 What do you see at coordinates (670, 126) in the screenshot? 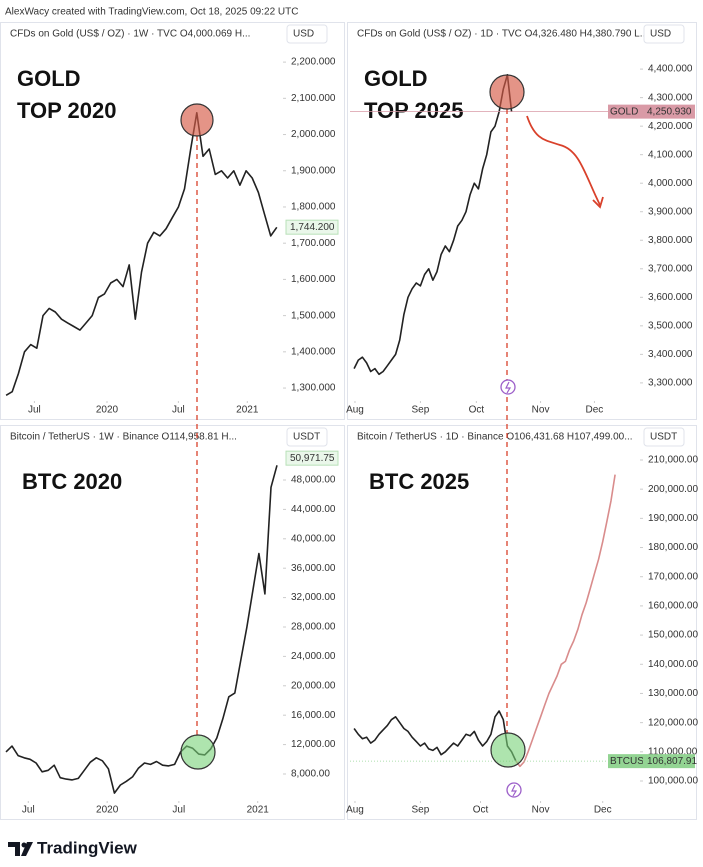
I see `y-tick-label: 4,200.000` at bounding box center [670, 126].